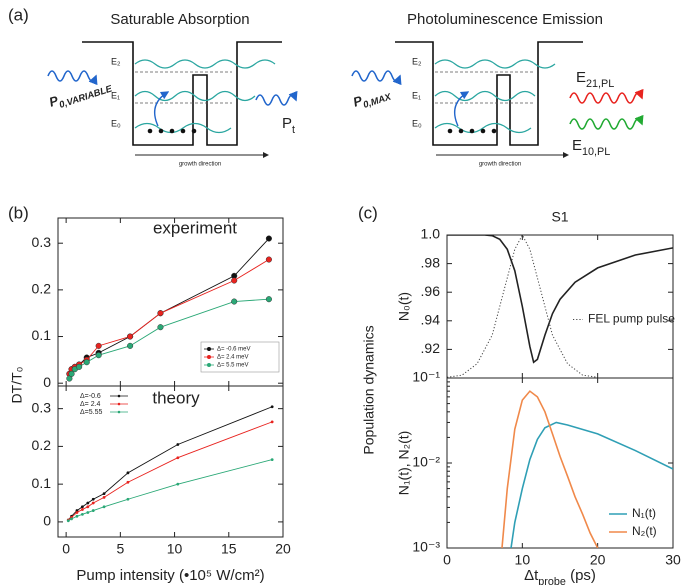  What do you see at coordinates (195, 227) in the screenshot?
I see `chart-title: experiment` at bounding box center [195, 227].